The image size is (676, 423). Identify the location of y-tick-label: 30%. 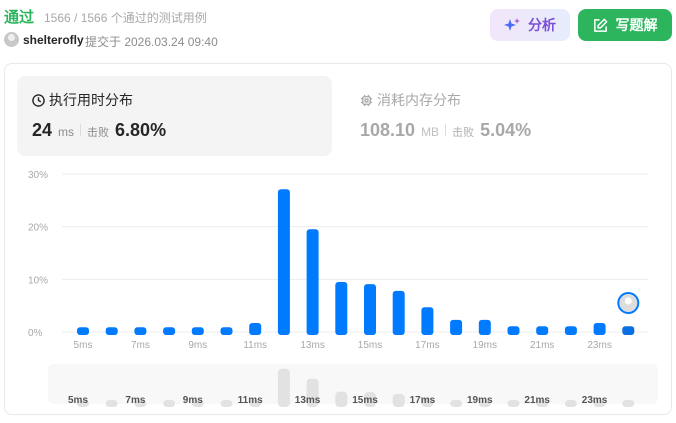
(38, 175).